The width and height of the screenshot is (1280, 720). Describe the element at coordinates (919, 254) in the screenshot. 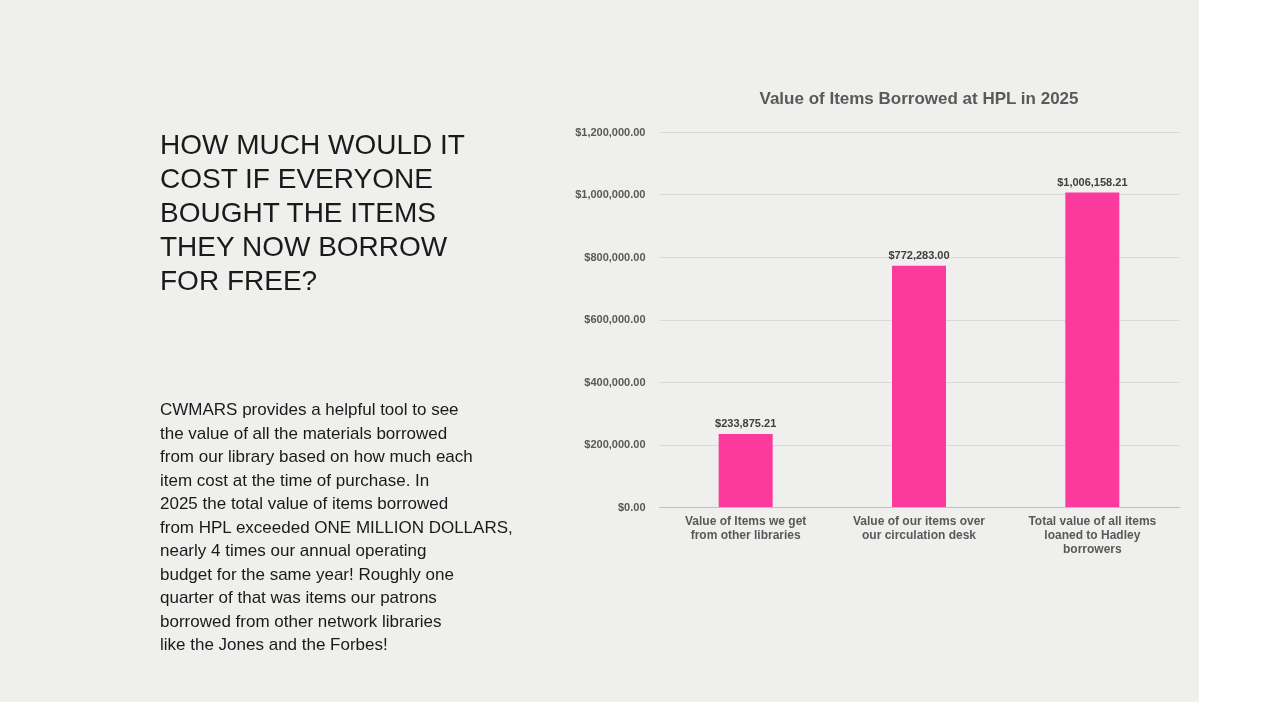

I see `data-label: $772,283.00` at that location.